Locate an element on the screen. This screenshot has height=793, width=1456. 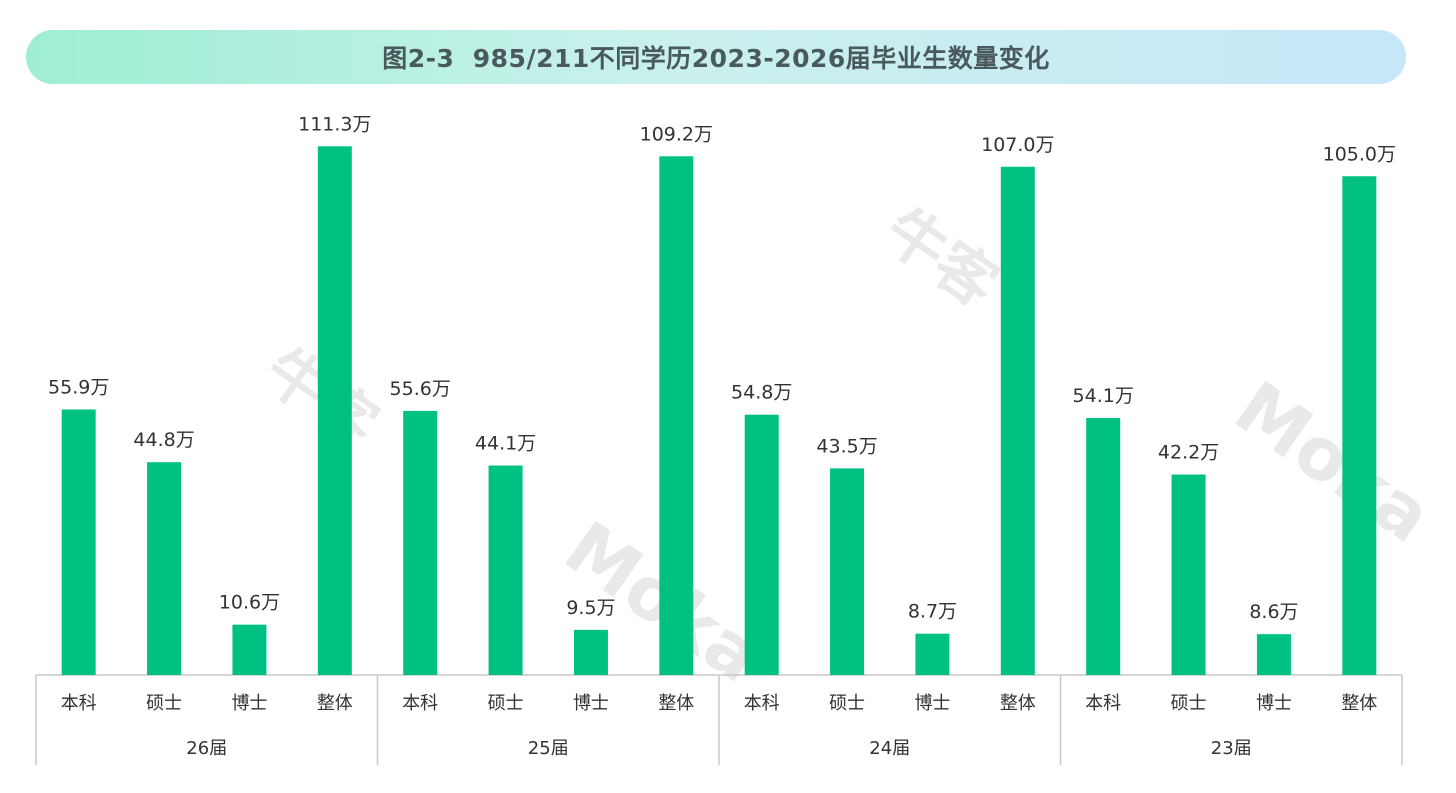
bar-value-label: 10.6万 is located at coordinates (249, 603).